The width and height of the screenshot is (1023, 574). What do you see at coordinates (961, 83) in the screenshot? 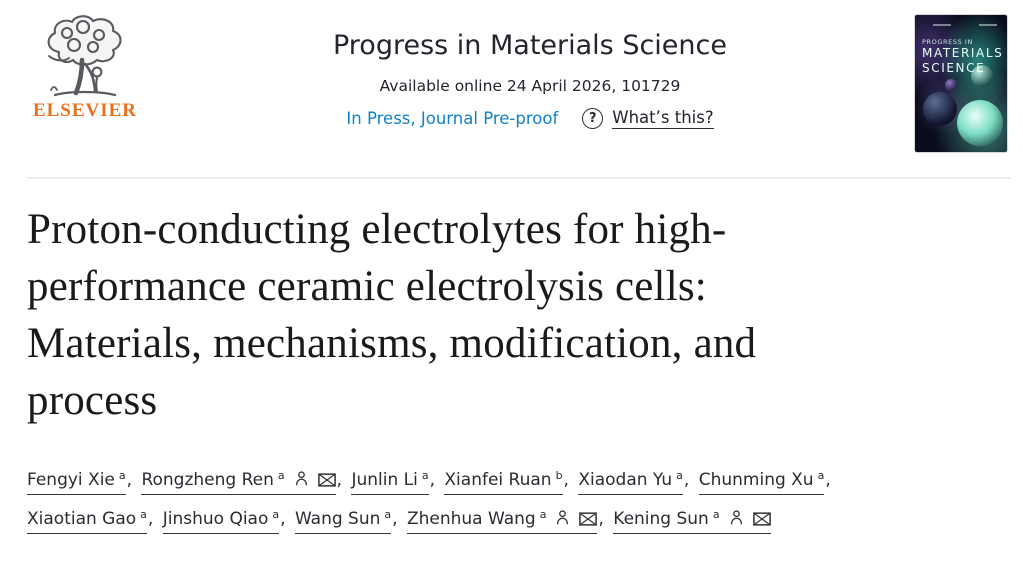
I see `journal-cover-thumbnail: PROGRESS IN MATERIALS SCIENCE` at bounding box center [961, 83].